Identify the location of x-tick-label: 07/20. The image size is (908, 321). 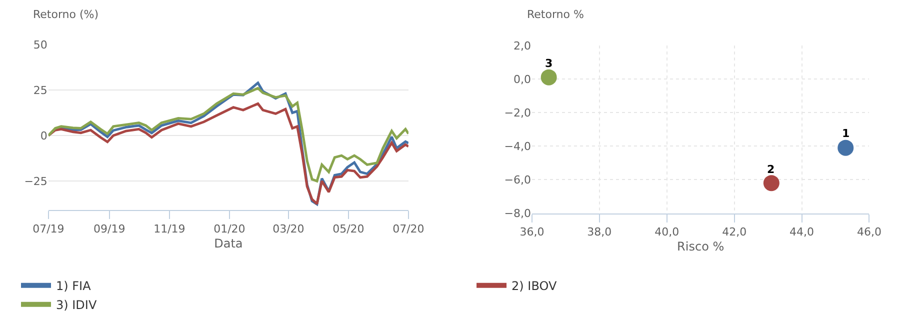
(408, 229).